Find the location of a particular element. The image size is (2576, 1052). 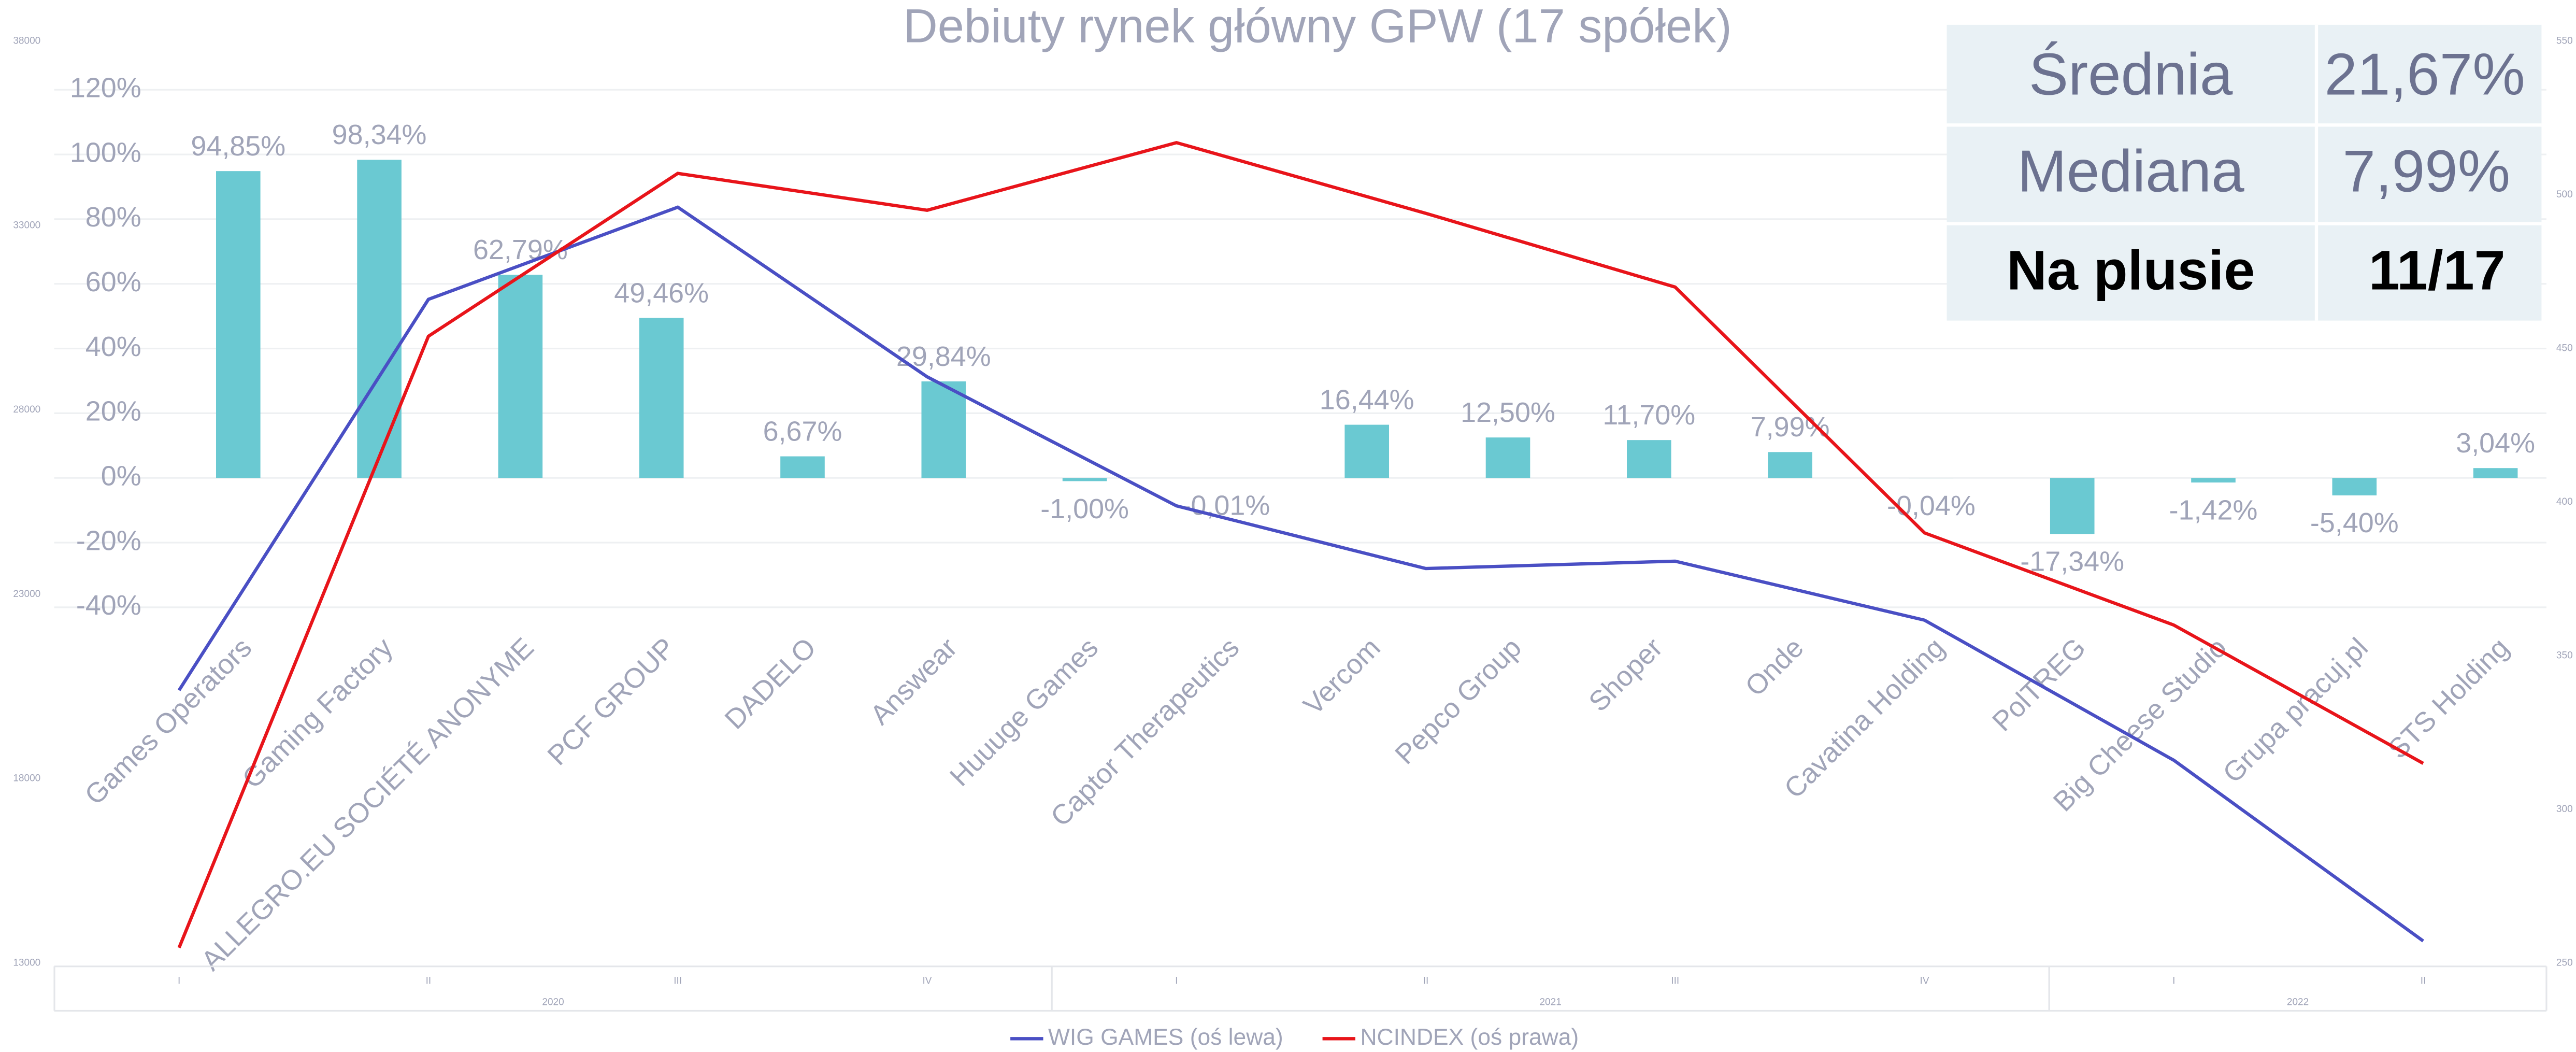

x-tick-label: Pepco Group is located at coordinates (1458, 701).